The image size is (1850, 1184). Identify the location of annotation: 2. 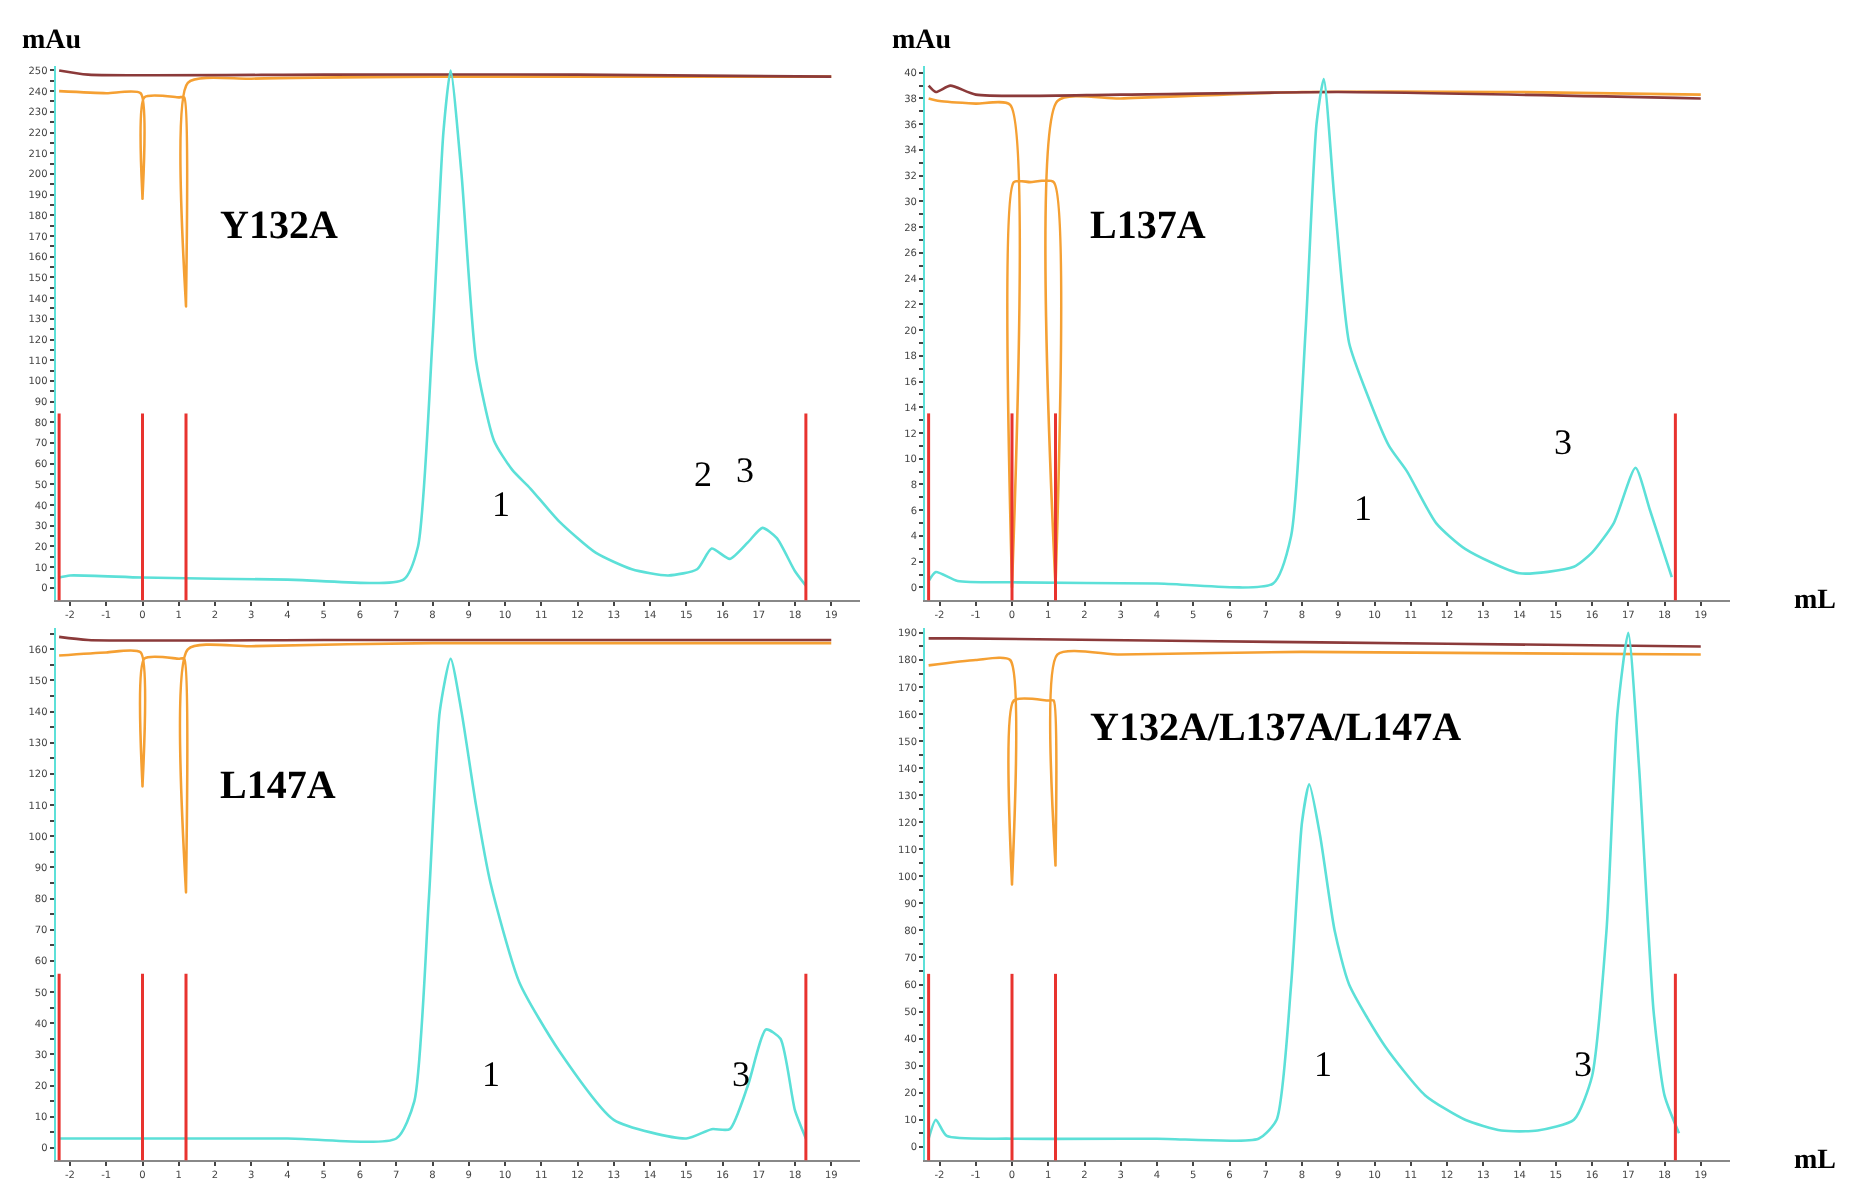
(703, 474).